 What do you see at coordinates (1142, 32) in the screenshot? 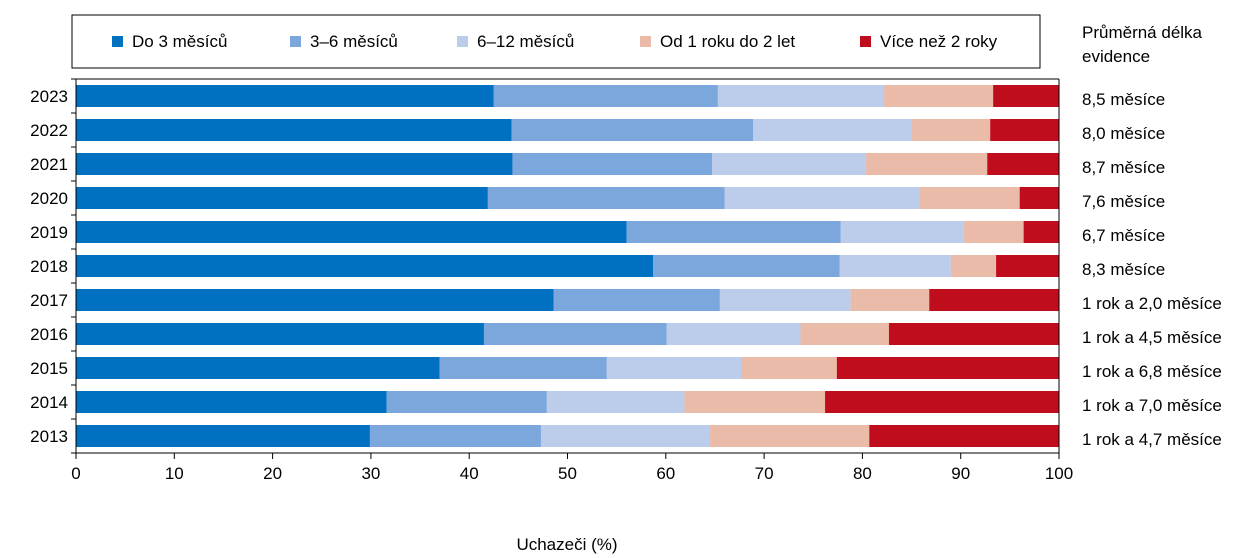
I see `average-duration-title: Průměrná délka` at bounding box center [1142, 32].